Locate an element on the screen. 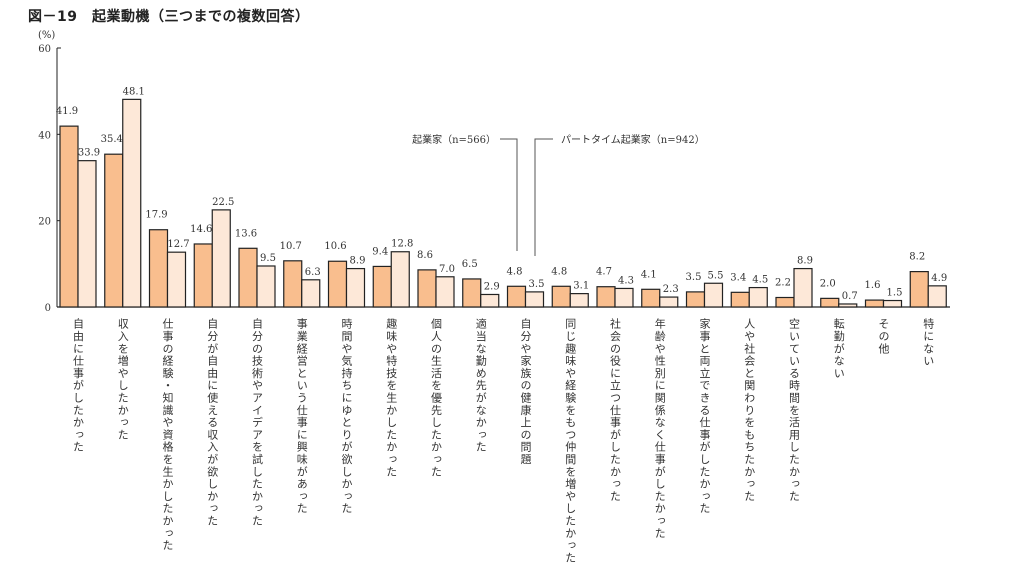  category-label: 自分の技術やアイデアを試したかった is located at coordinates (257, 422).